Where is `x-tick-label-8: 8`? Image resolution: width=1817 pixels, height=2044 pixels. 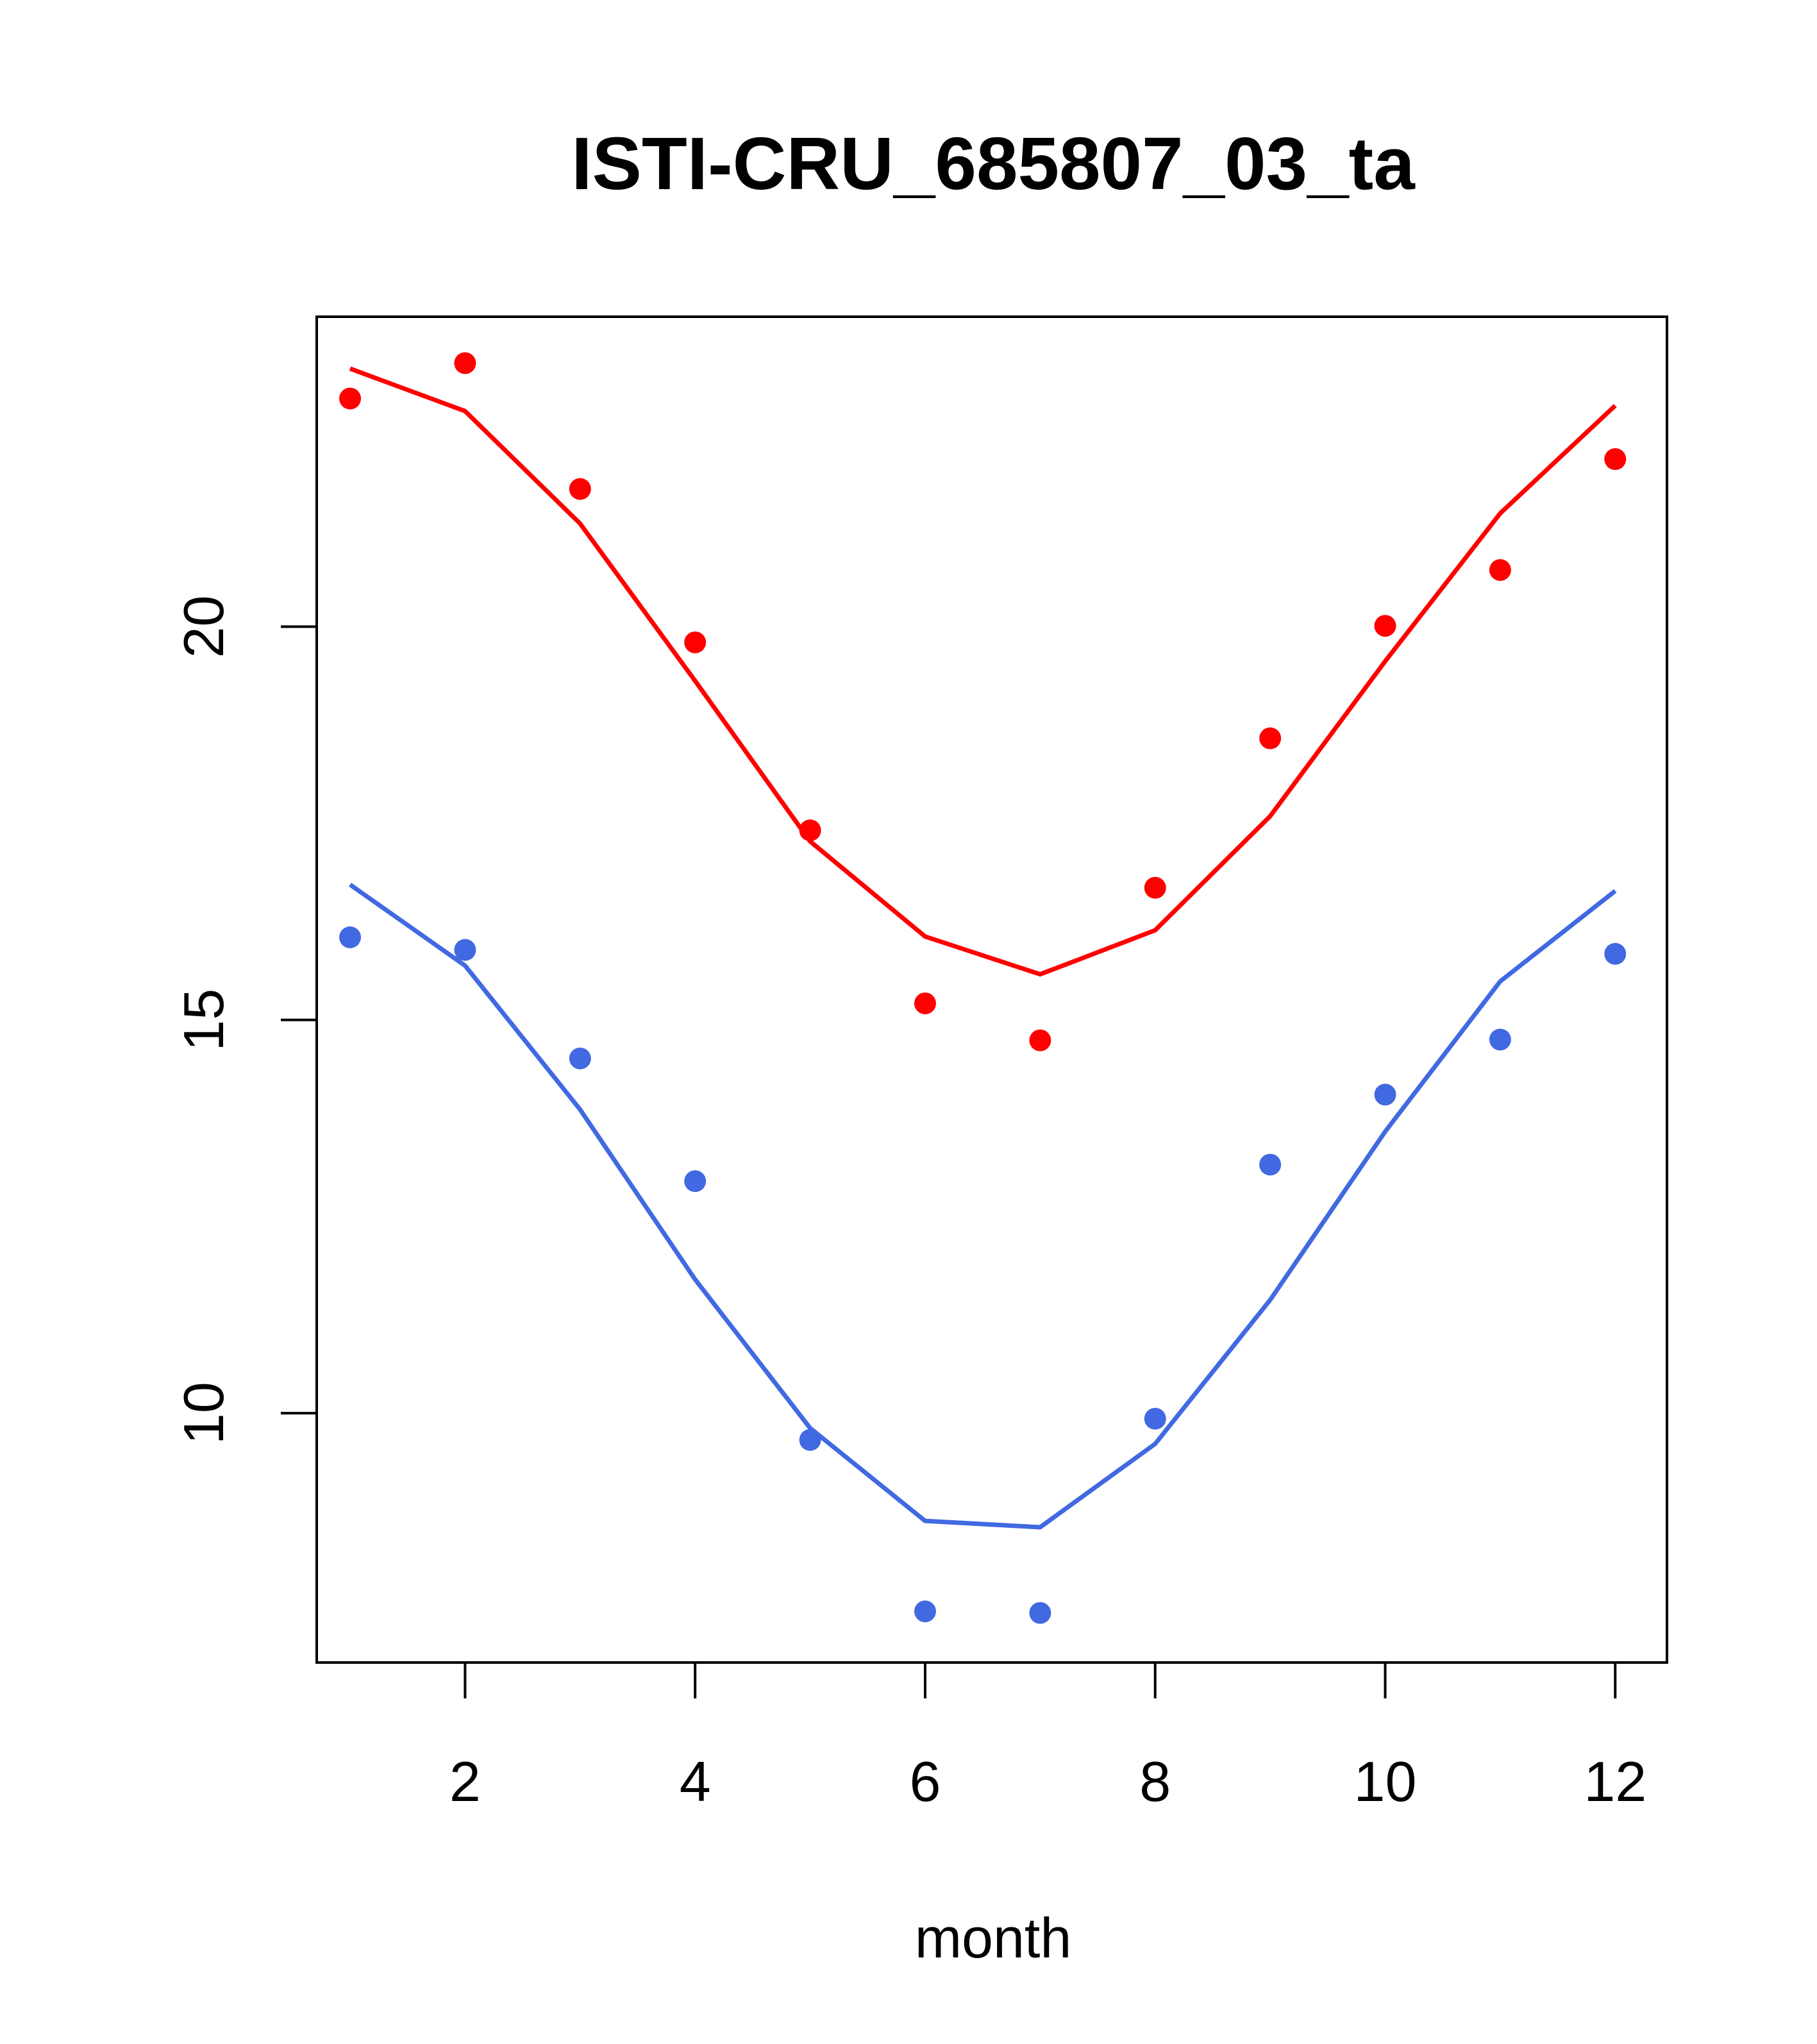
x-tick-label-8: 8 is located at coordinates (1155, 1781).